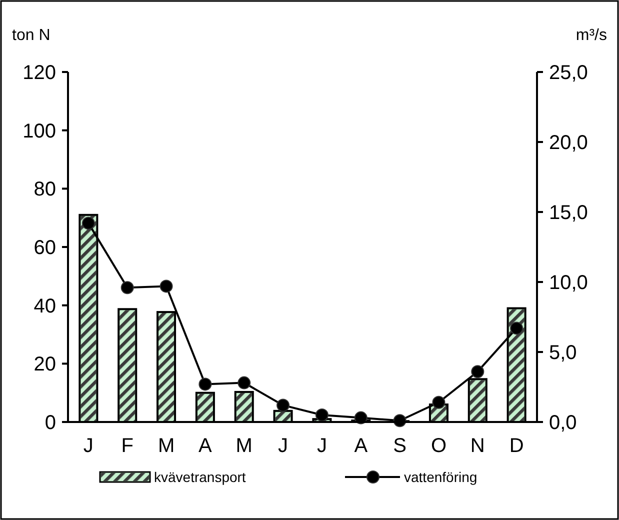 This screenshot has height=520, width=619. What do you see at coordinates (45, 365) in the screenshot?
I see `y-tick-label: 20` at bounding box center [45, 365].